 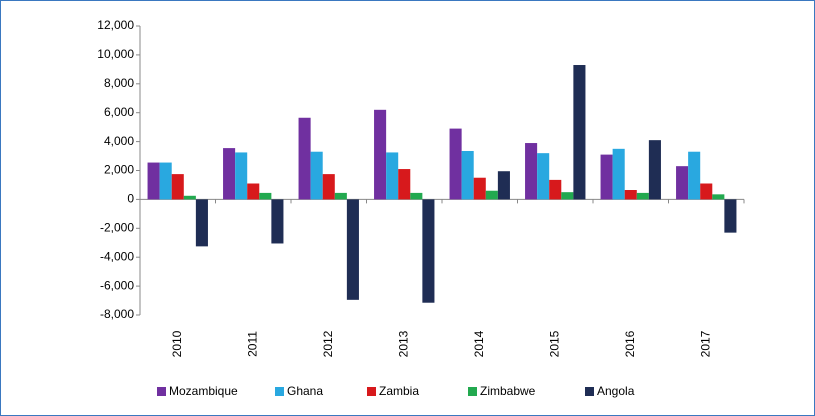 What do you see at coordinates (117, 285) in the screenshot?
I see `y-tick-label: -6,000` at bounding box center [117, 285].